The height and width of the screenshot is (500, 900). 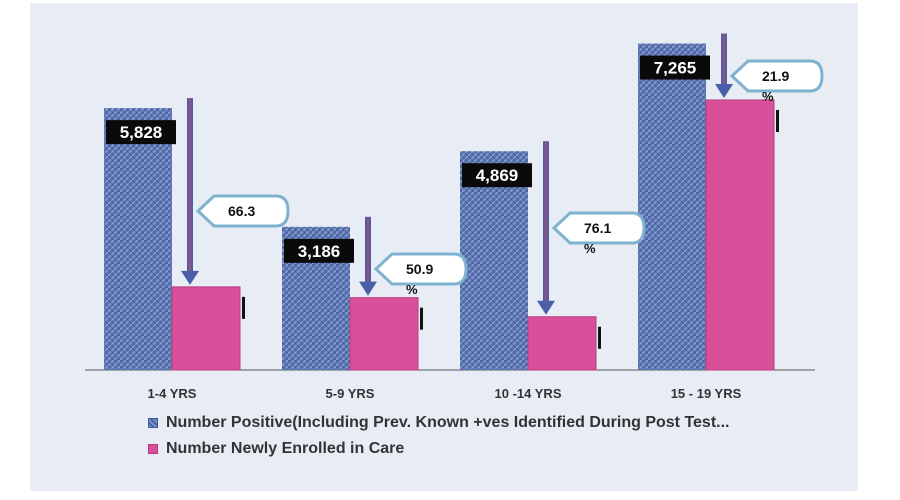 I want to click on callout-value: 66.3, so click(x=241, y=211).